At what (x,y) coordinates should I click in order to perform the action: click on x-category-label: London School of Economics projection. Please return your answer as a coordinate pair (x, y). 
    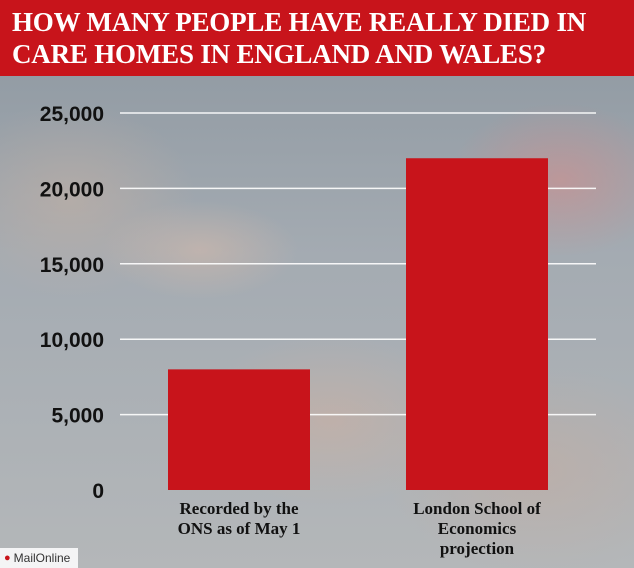
    Looking at the image, I should click on (477, 528).